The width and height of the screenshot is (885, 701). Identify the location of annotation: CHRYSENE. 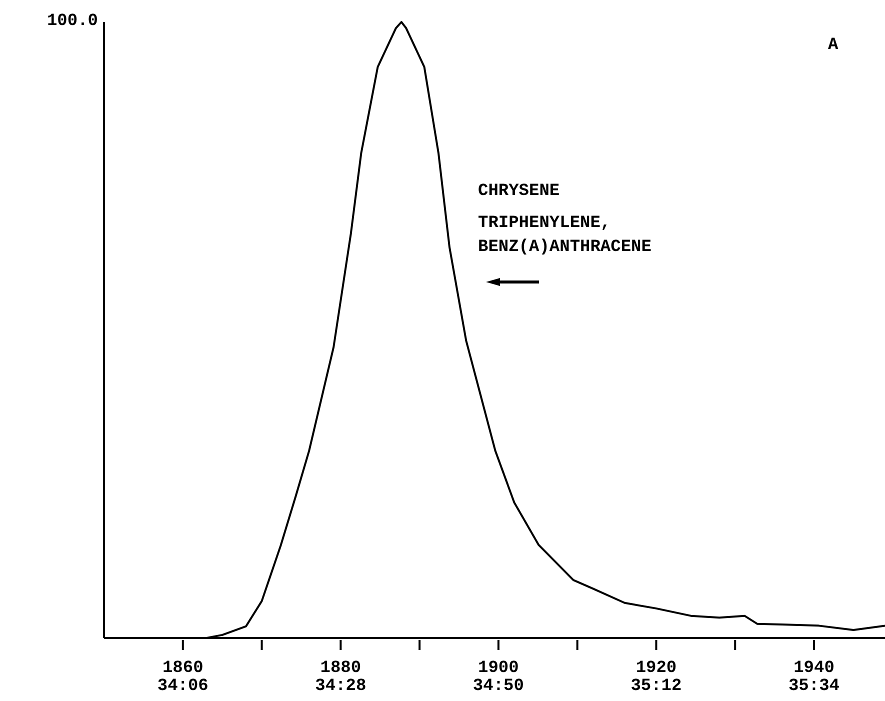
(519, 191).